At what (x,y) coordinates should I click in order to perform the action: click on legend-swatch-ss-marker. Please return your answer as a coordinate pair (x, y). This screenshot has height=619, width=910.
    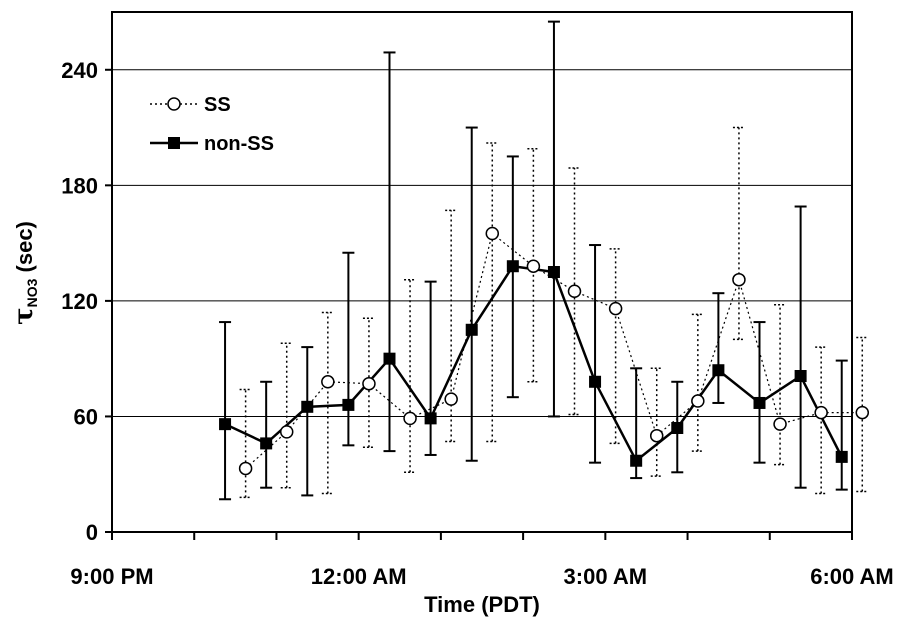
    Looking at the image, I should click on (174, 104).